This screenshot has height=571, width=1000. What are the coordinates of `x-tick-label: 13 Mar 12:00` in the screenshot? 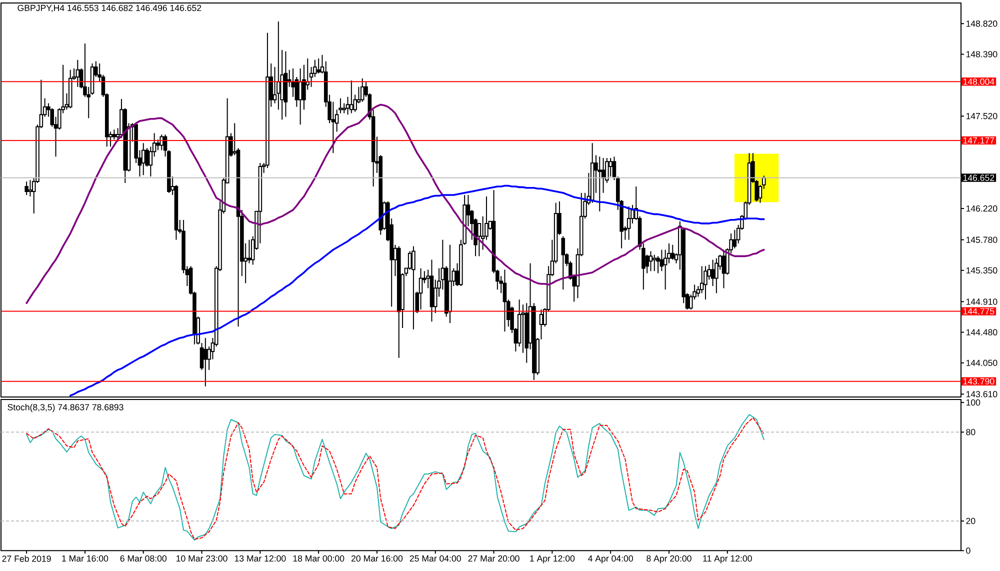 It's located at (260, 558).